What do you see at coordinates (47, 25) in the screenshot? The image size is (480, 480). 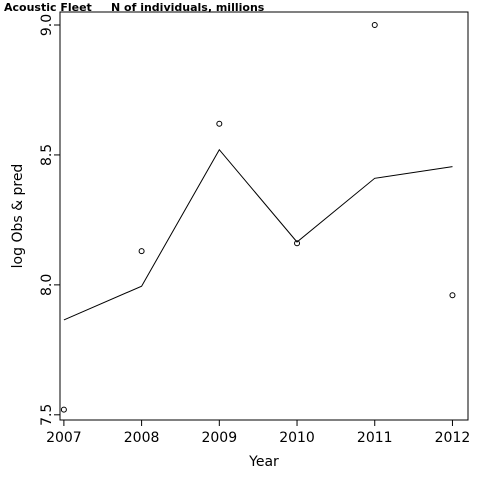 I see `y-tick-label: 9.0` at bounding box center [47, 25].